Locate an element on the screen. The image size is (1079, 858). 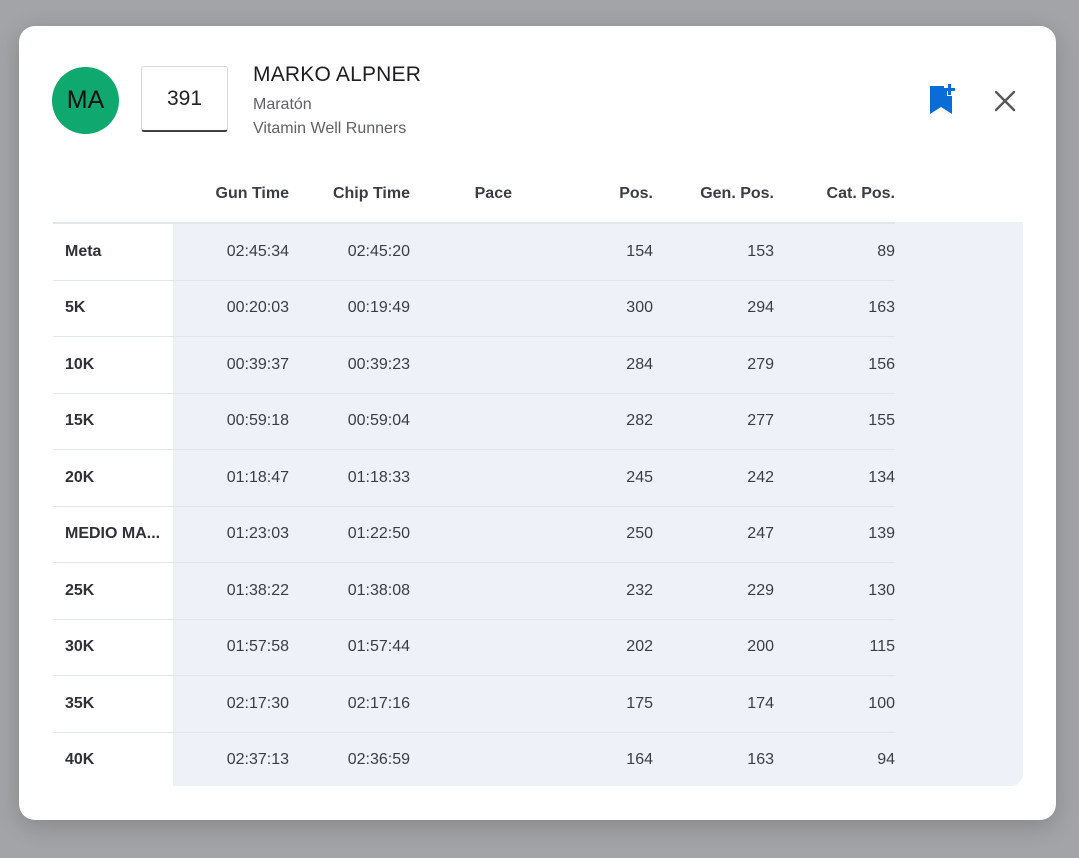
bookmark-add-button is located at coordinates (942, 100).